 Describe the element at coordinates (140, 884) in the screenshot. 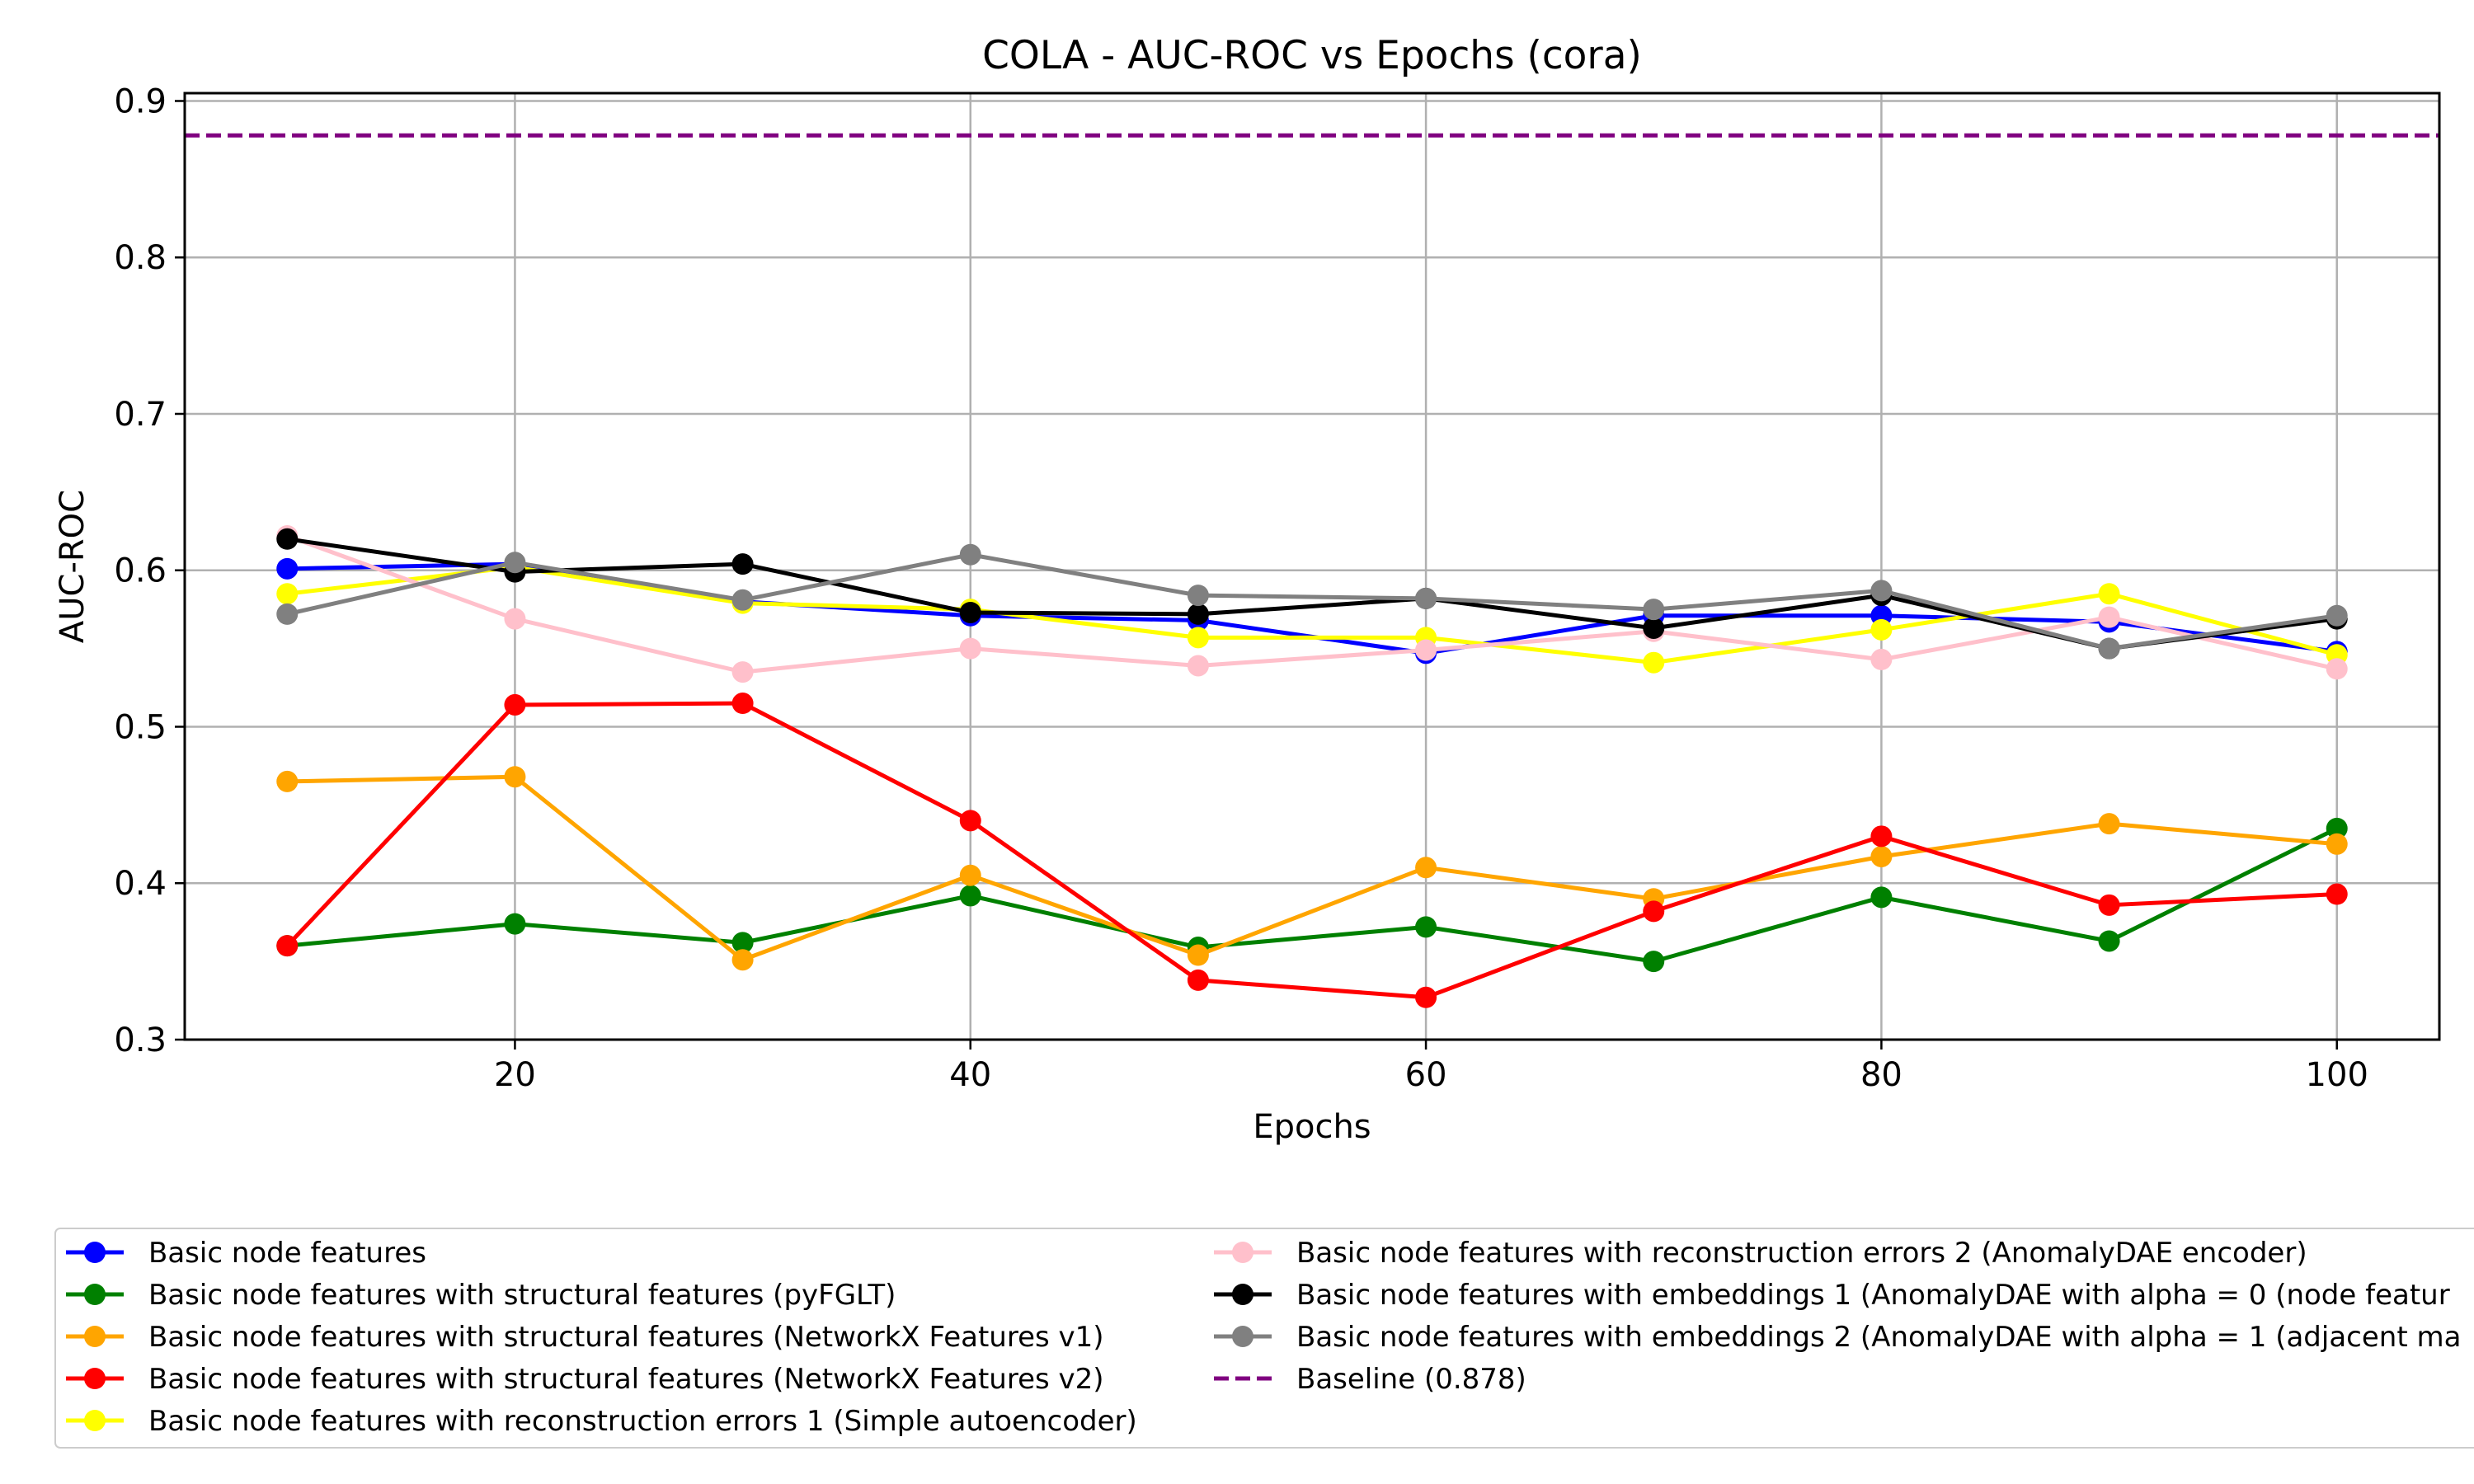

I see `y-tick-label: 0.4` at that location.